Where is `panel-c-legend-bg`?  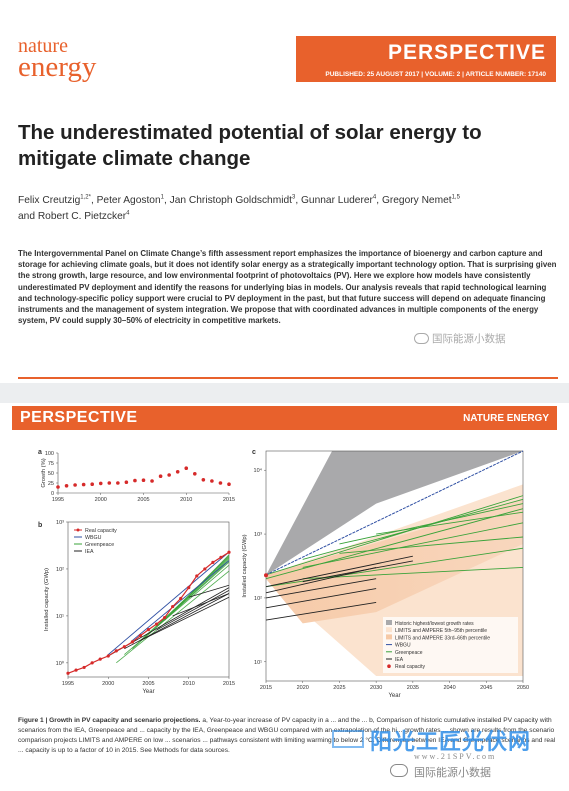
panel-c-legend-bg is located at coordinates (450, 645).